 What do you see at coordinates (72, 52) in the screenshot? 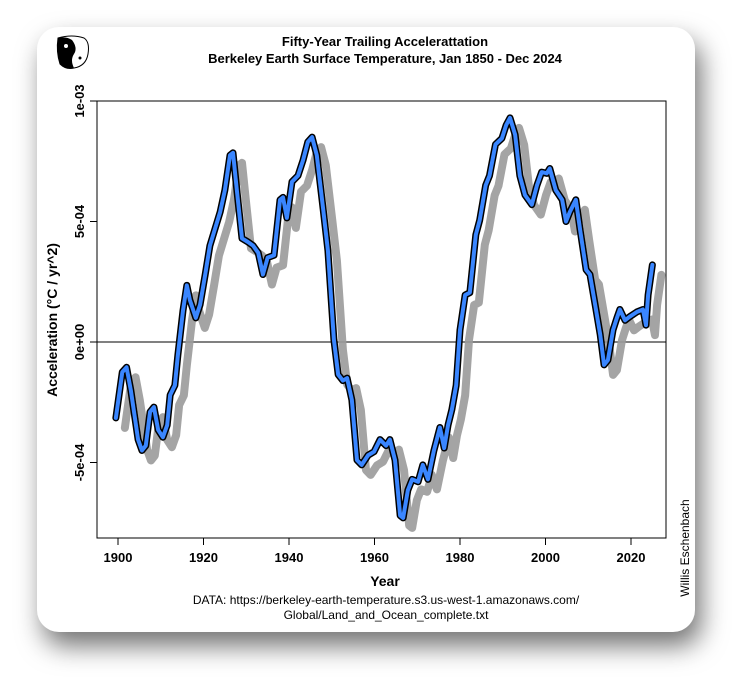
I see `logo-icon` at bounding box center [72, 52].